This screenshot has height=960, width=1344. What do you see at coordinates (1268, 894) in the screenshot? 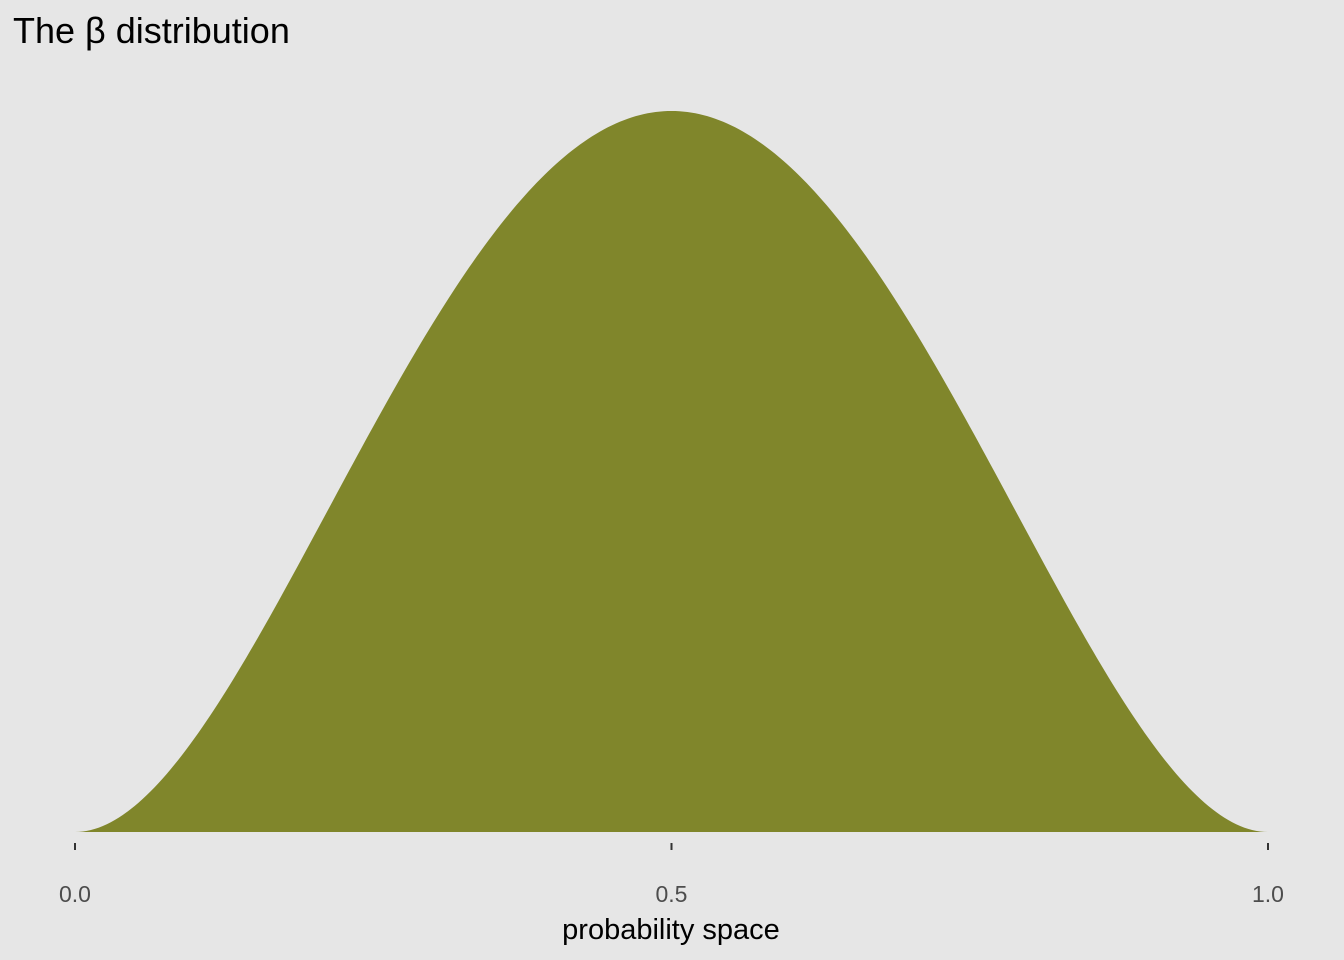
I see `x-tick-label: 1.0` at bounding box center [1268, 894].